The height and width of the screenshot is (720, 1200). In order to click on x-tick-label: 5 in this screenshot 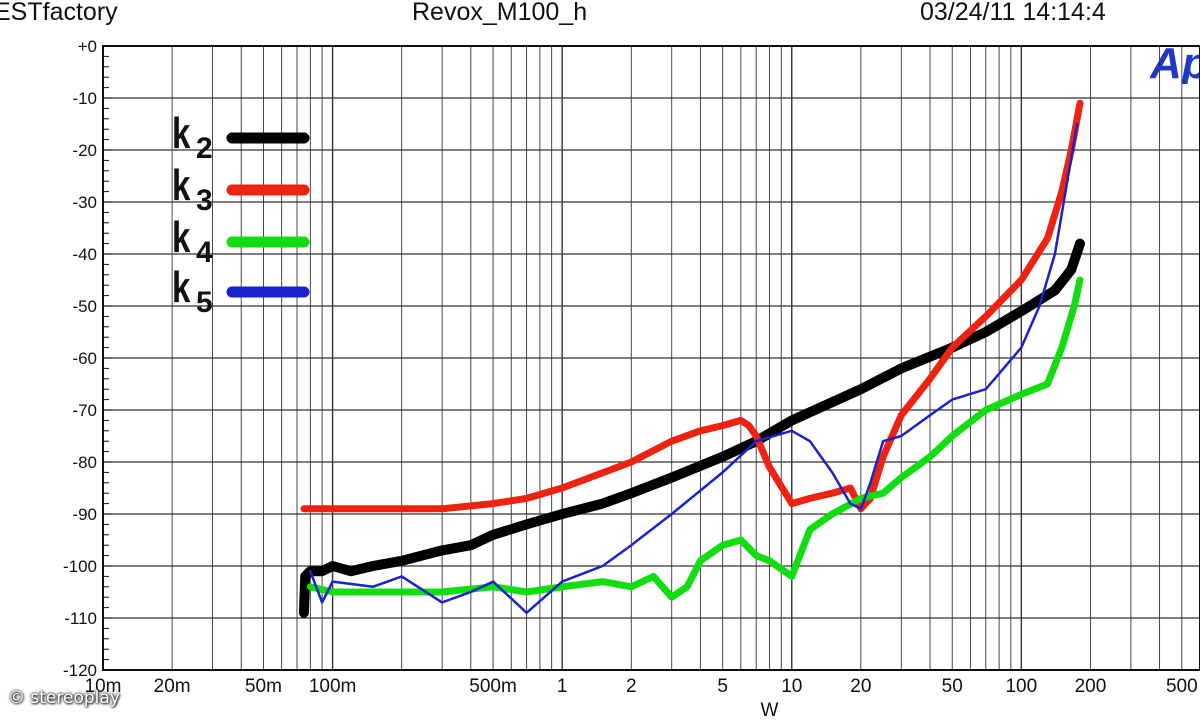, I will do `click(722, 686)`.